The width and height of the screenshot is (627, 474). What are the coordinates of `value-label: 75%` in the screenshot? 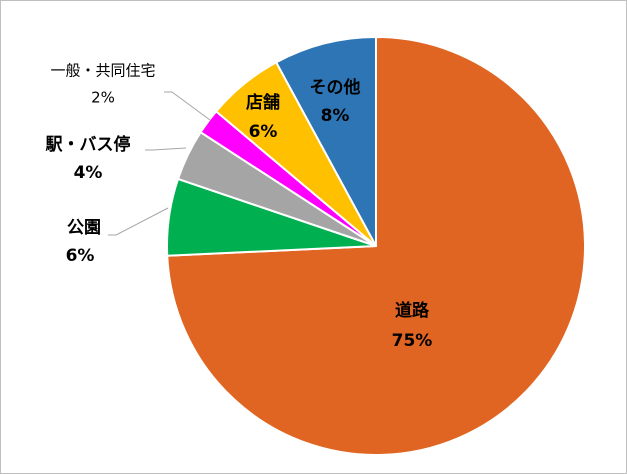 It's located at (412, 341).